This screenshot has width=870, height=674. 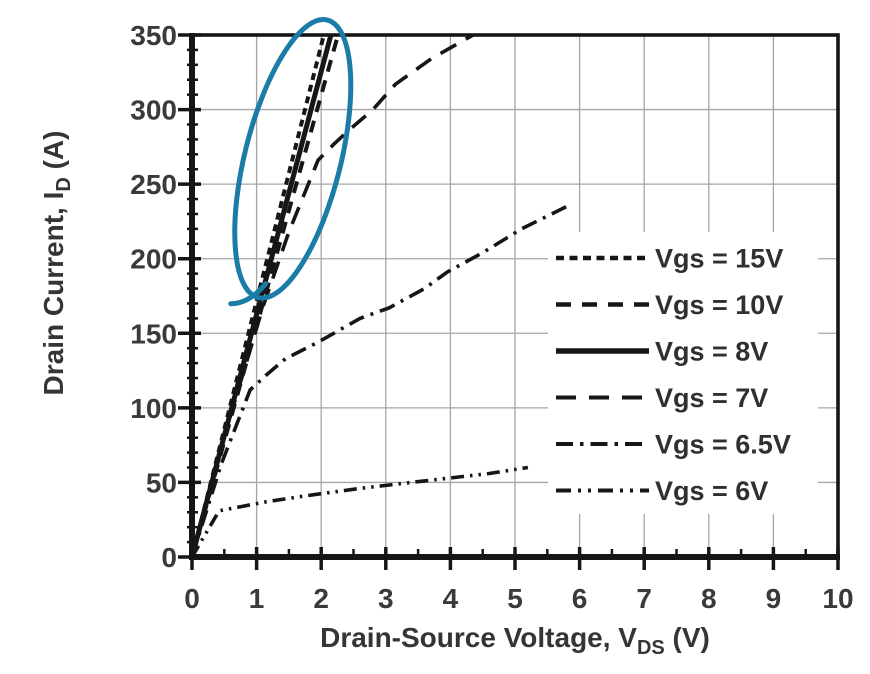 I want to click on y-tick-label: 350, so click(x=153, y=35).